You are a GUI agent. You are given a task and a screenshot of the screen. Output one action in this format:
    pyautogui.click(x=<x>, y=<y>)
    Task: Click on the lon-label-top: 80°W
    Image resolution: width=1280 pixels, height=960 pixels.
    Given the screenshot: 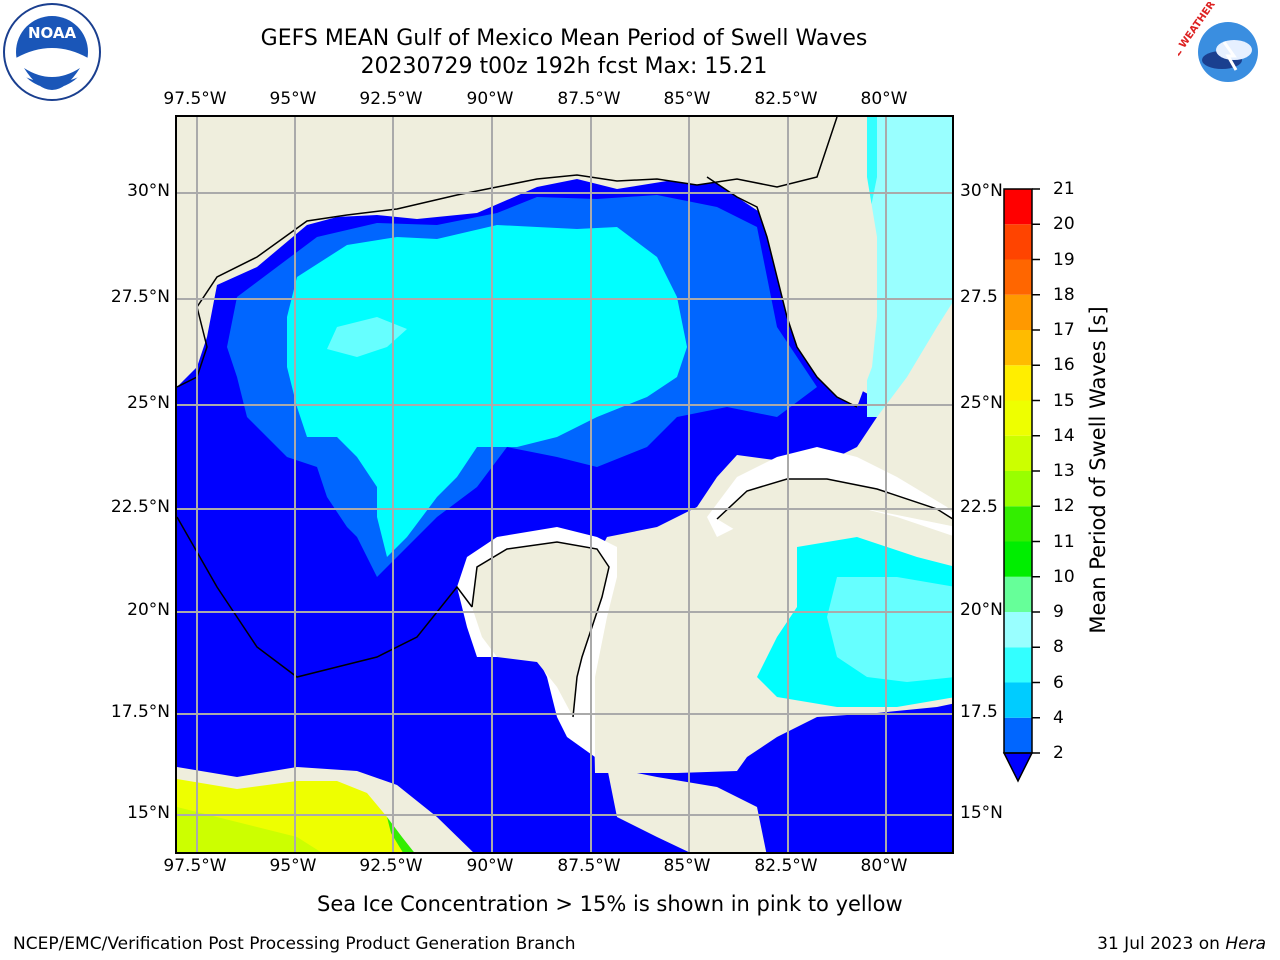 What is the action you would take?
    pyautogui.click(x=884, y=99)
    